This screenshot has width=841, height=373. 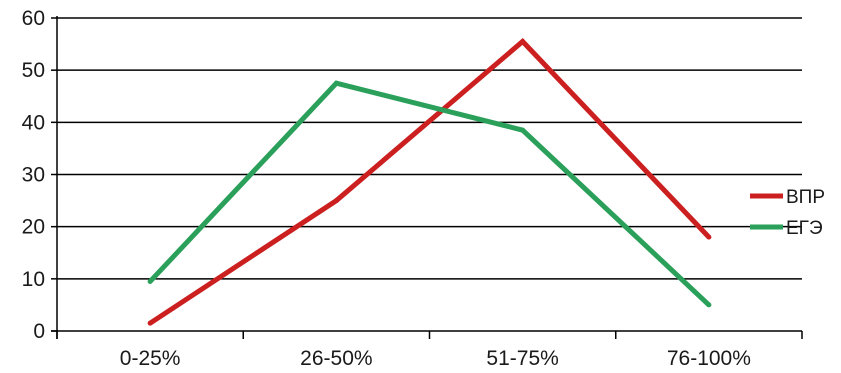 I want to click on y-tick-label: 60, so click(x=33, y=18).